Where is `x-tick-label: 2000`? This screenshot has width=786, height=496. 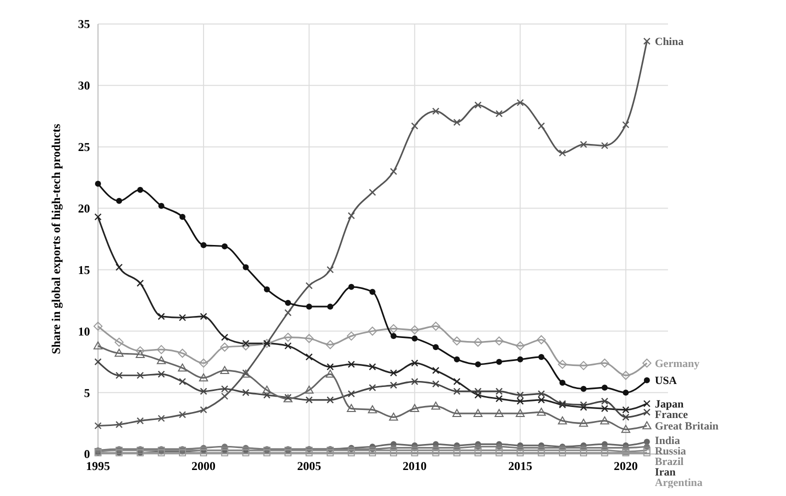
x-tick-label: 2000 is located at coordinates (204, 466).